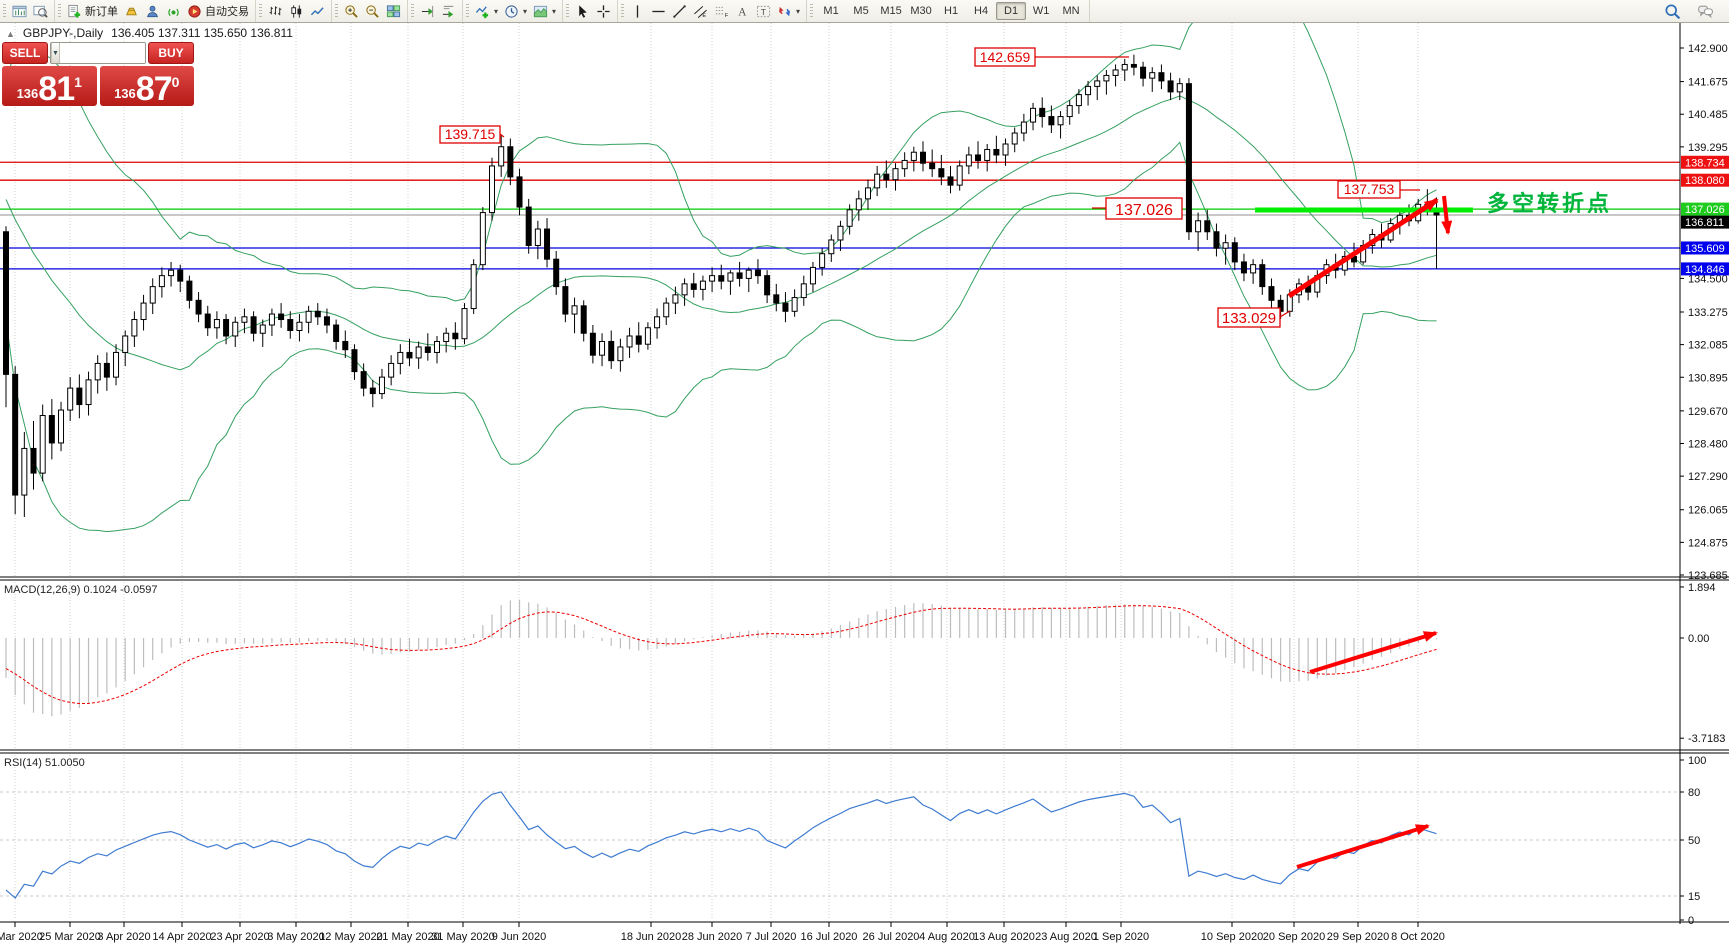 This screenshot has height=948, width=1729. I want to click on equidistant-channel-icon: E, so click(700, 11).